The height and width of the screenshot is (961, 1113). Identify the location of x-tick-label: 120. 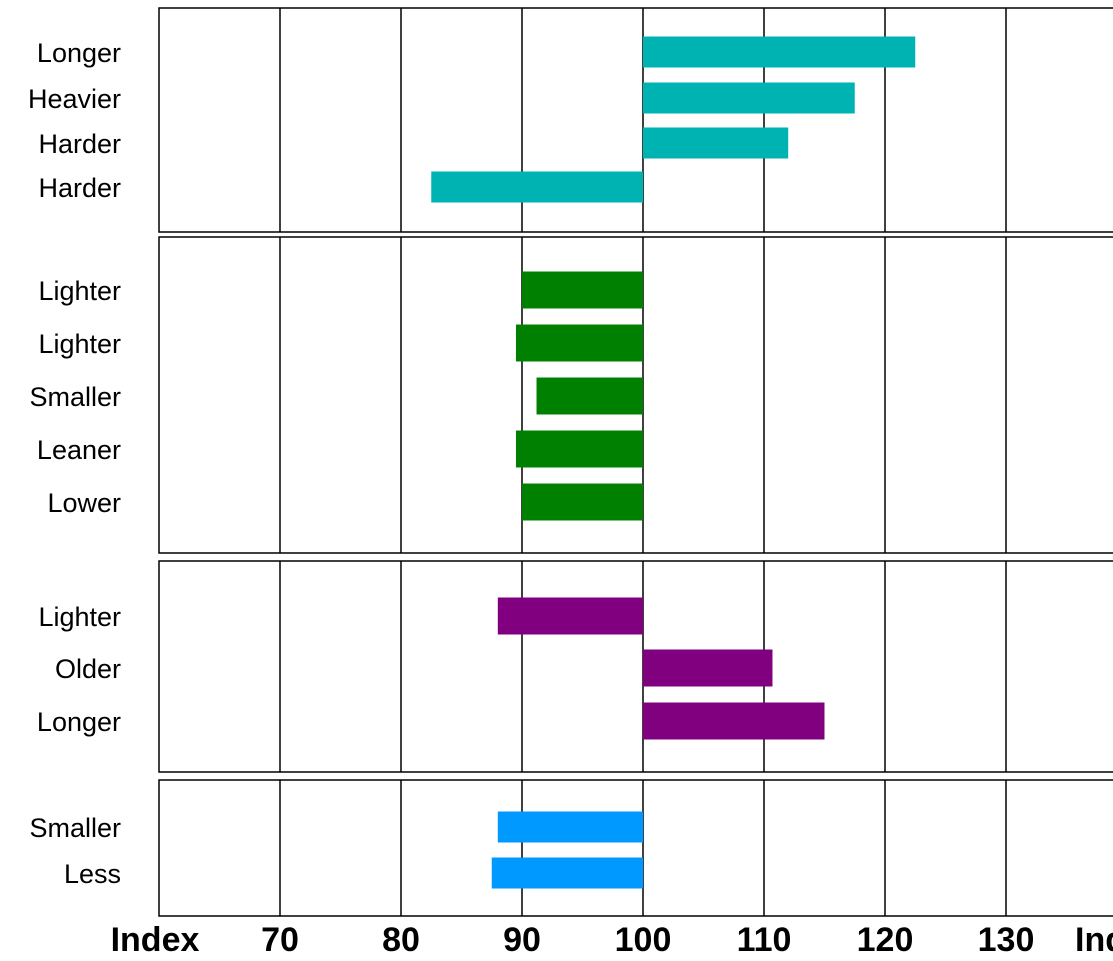
(885, 940).